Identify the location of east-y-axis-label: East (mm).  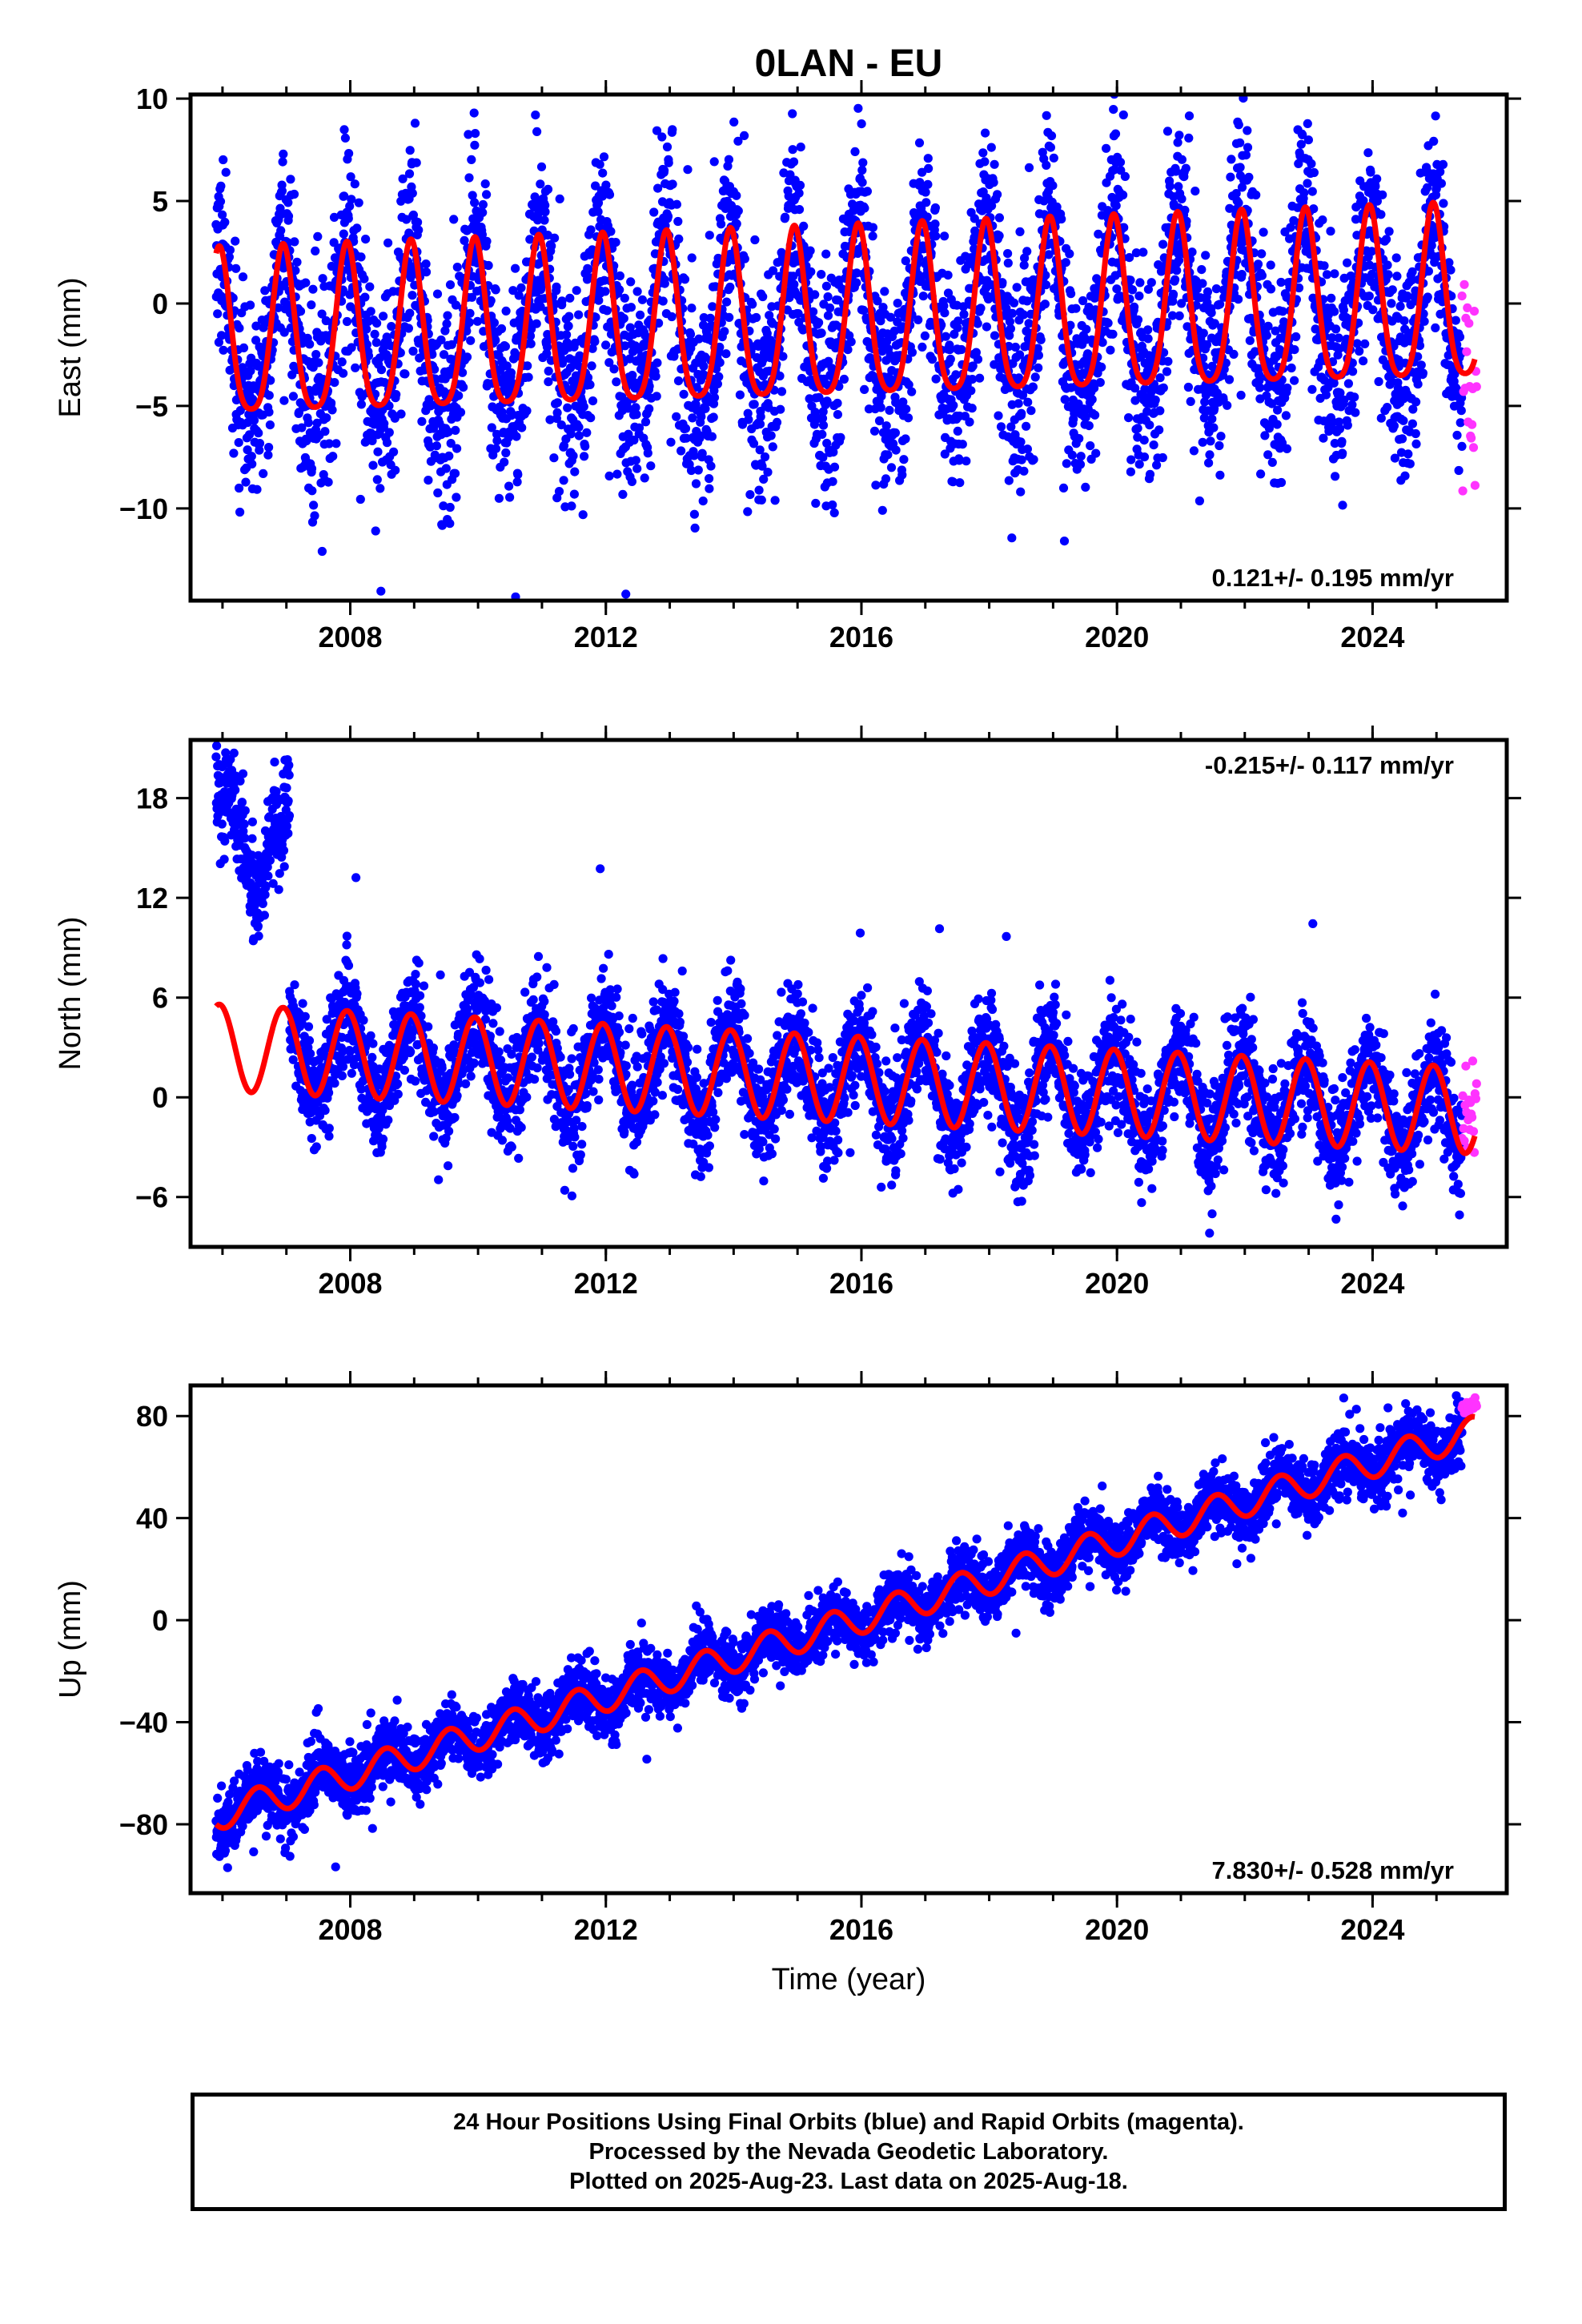
(70, 347).